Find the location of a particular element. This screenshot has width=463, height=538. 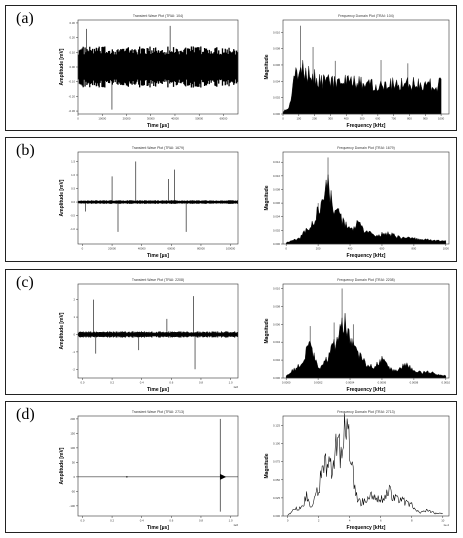

chart-title: Frequency Domain Plot (TRAI: 2713) is located at coordinates (366, 412).